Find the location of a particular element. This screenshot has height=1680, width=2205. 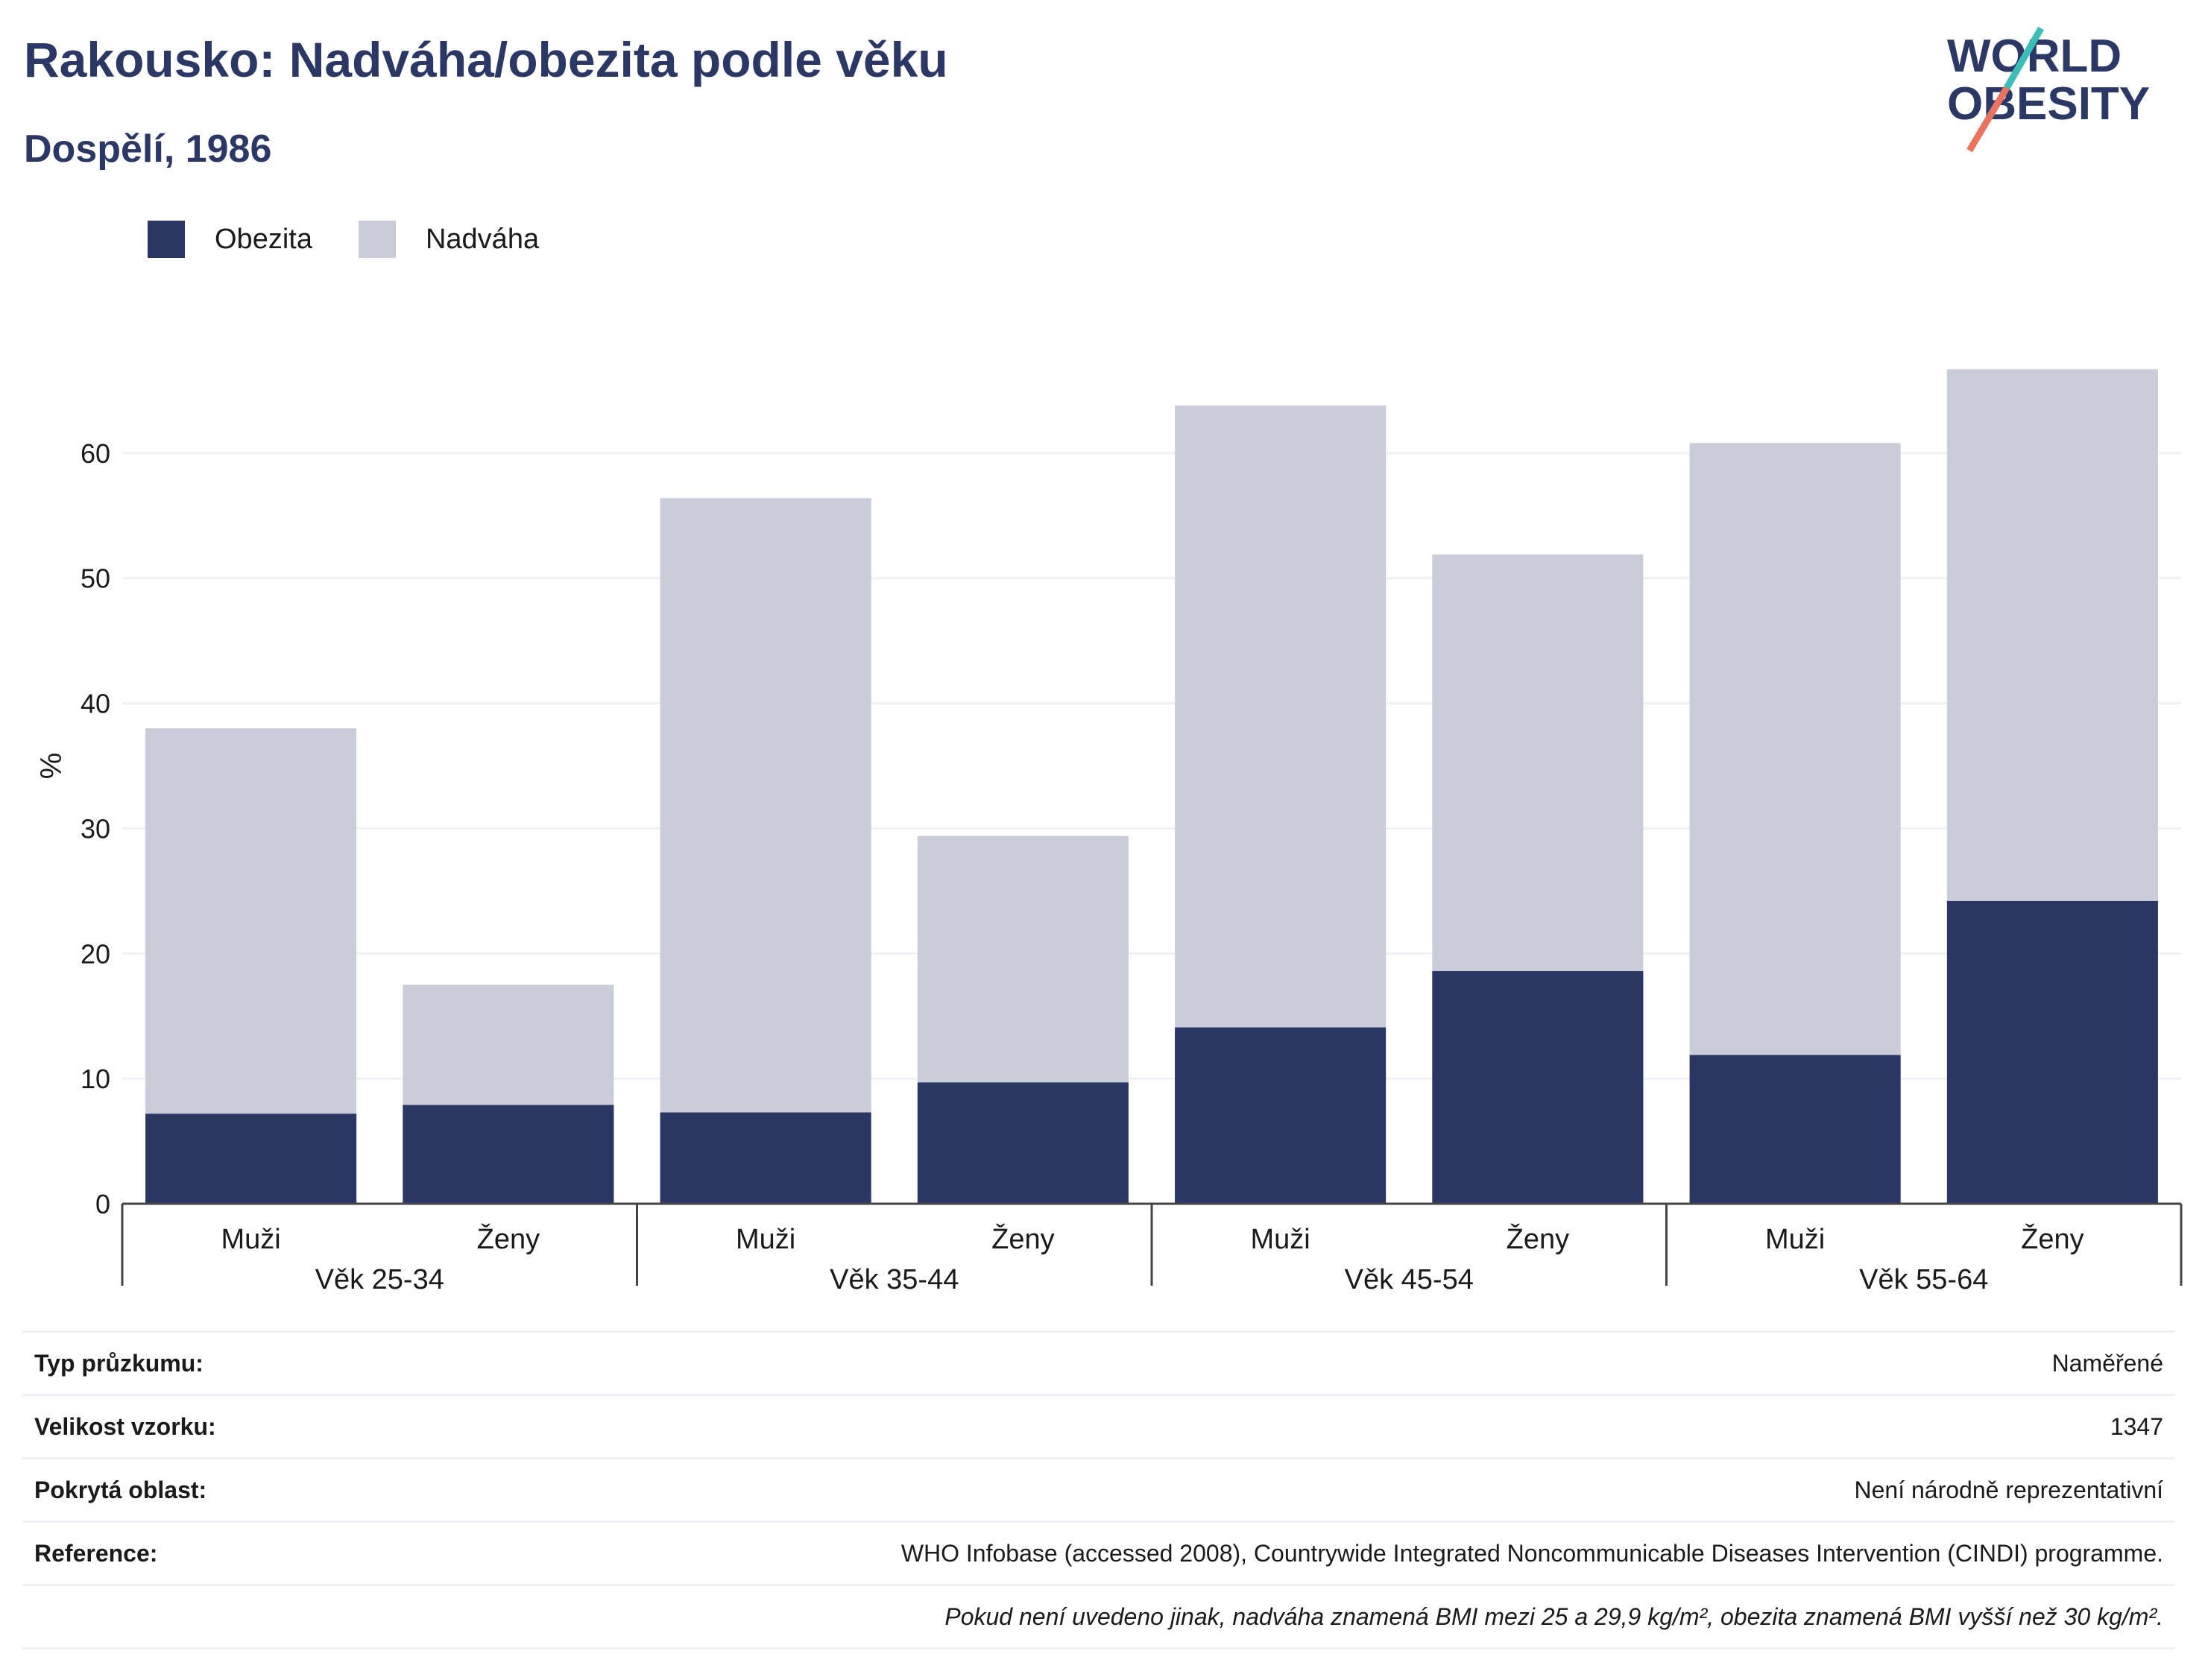

y-axis-label: % is located at coordinates (51, 766).